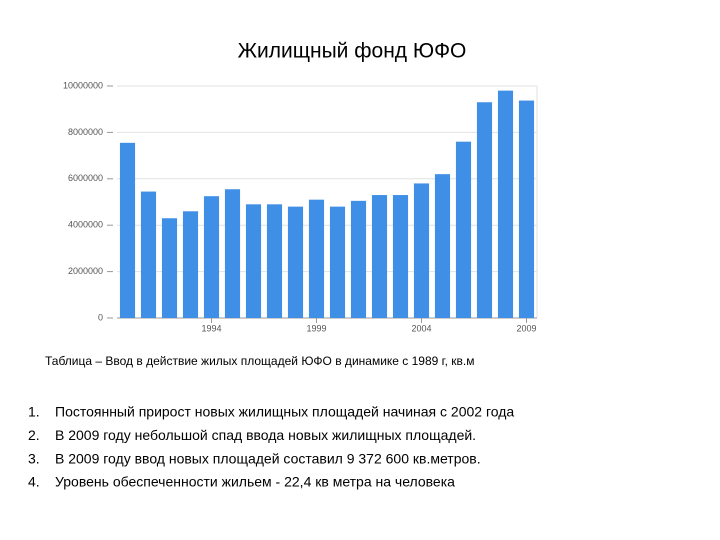 The height and width of the screenshot is (540, 720). I want to click on x-tick-label: 2004, so click(421, 328).